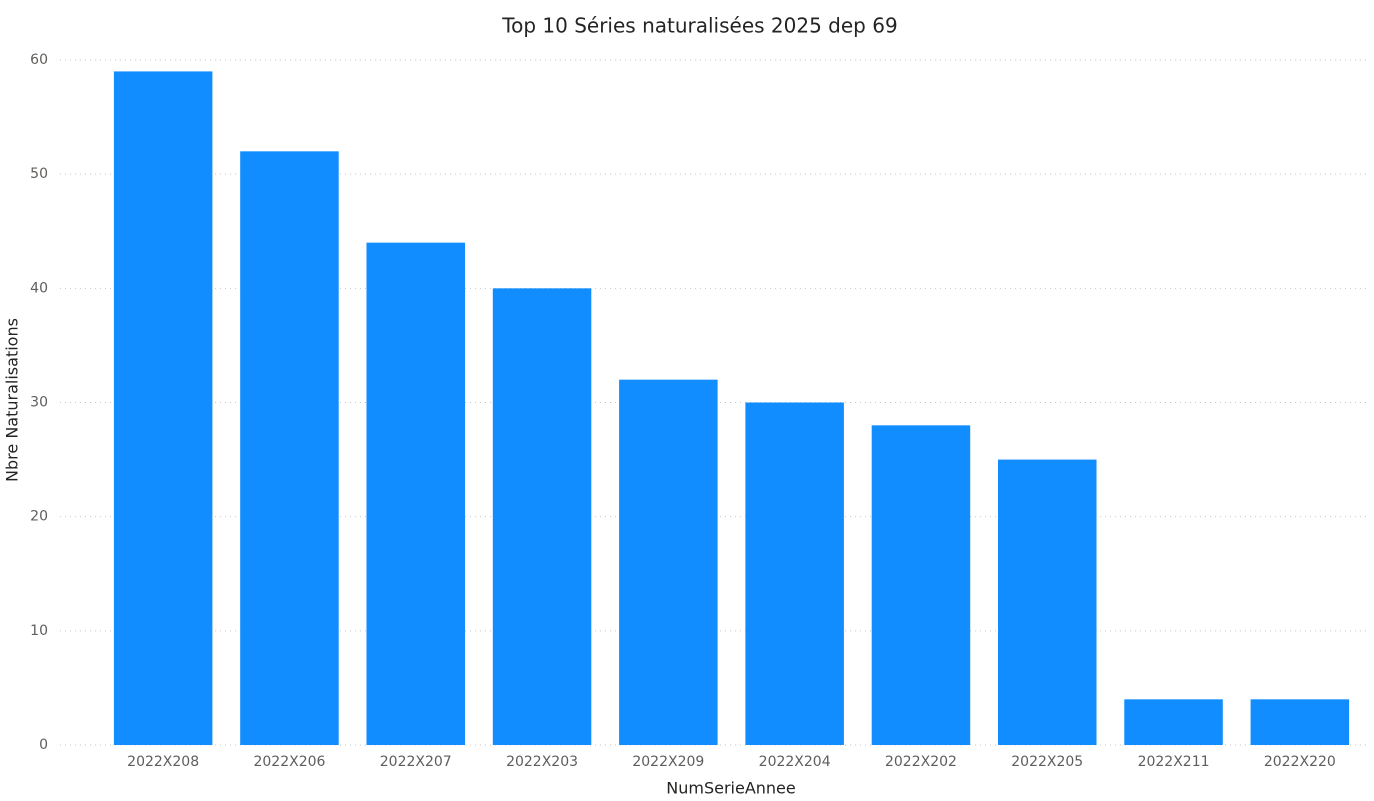 The width and height of the screenshot is (1374, 801). I want to click on x-tick-label: 2022X208, so click(163, 762).